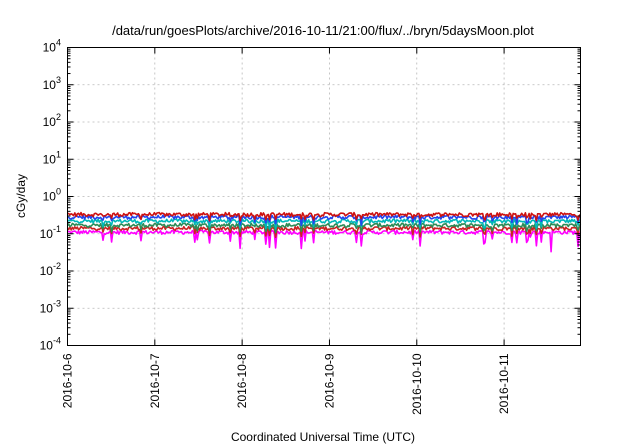 This screenshot has width=640, height=448. I want to click on x-axis-label: Coordinated Universal Time (UTC), so click(323, 437).